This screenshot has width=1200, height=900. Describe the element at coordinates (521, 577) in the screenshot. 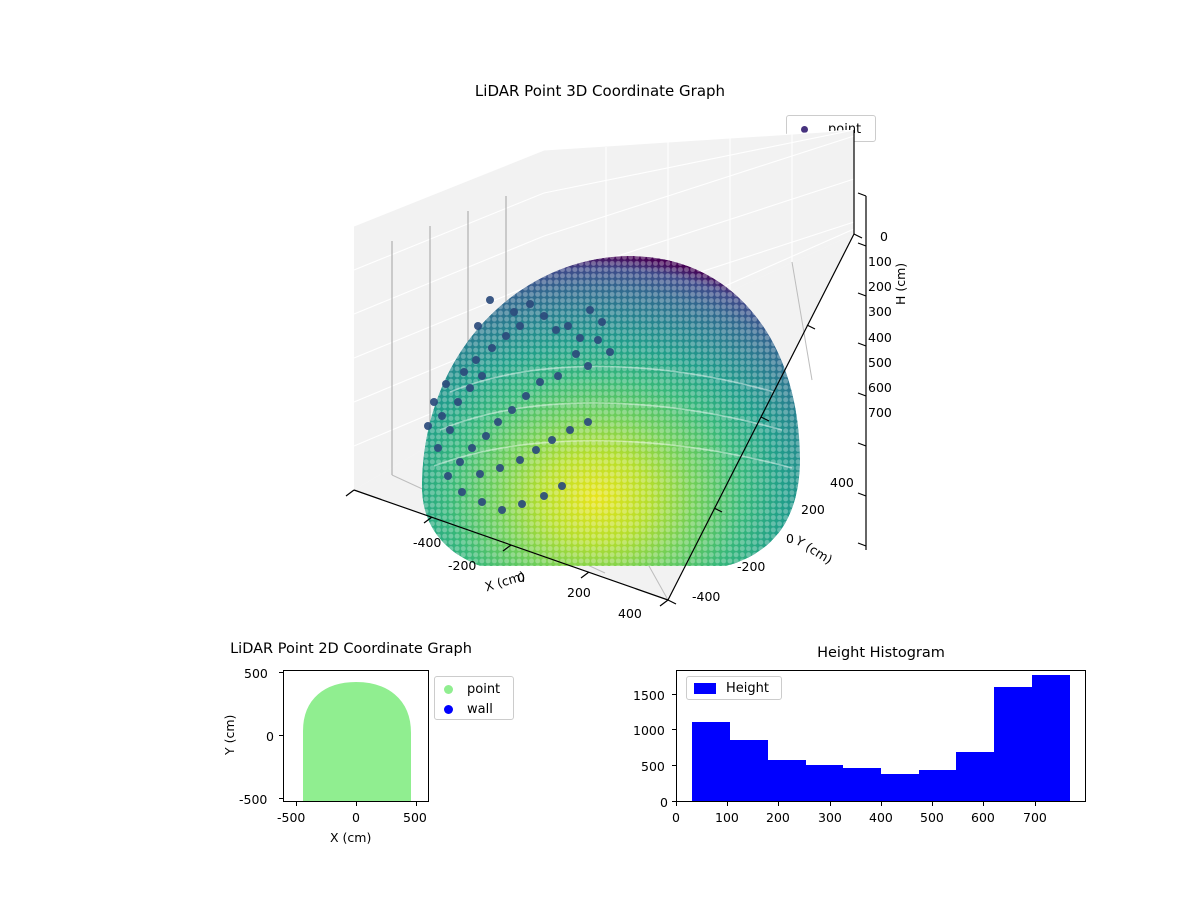

I see `plot3d-xtick-2: 0` at that location.